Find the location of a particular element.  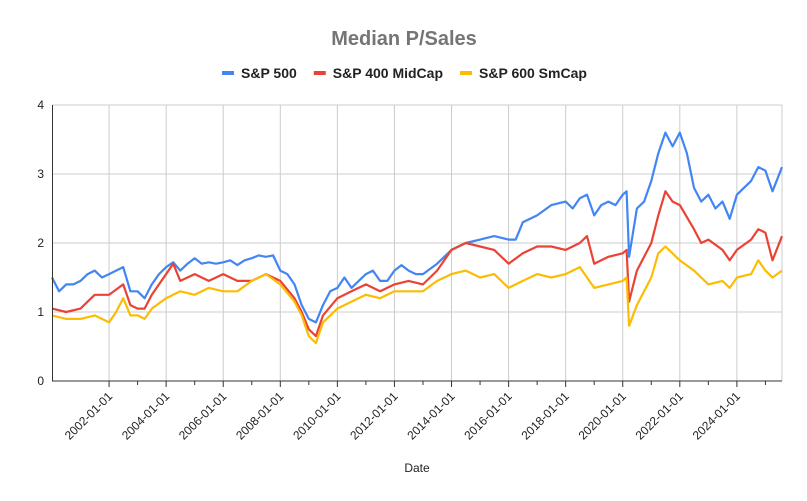

x-tick-label: 2012-01-01 is located at coordinates (374, 416).